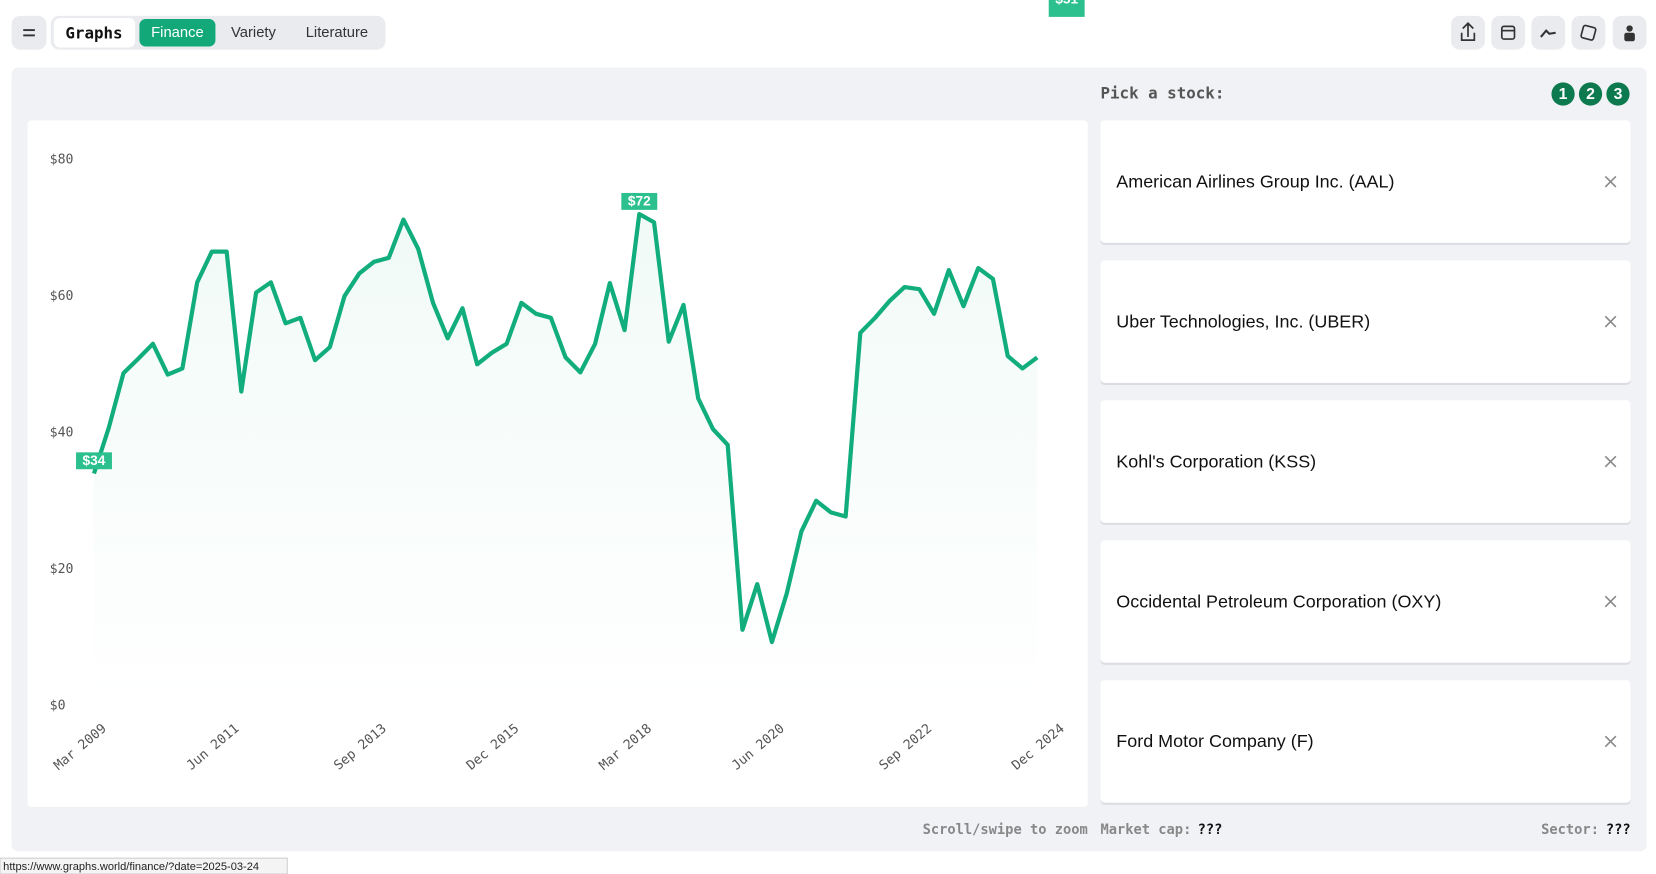  I want to click on status-bar, so click(144, 865).